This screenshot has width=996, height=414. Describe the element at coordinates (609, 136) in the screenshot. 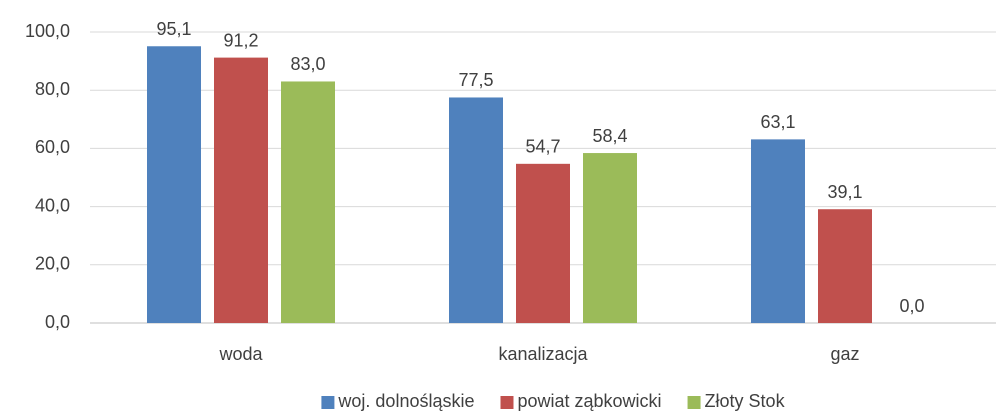

I see `value-label: 58,4` at that location.